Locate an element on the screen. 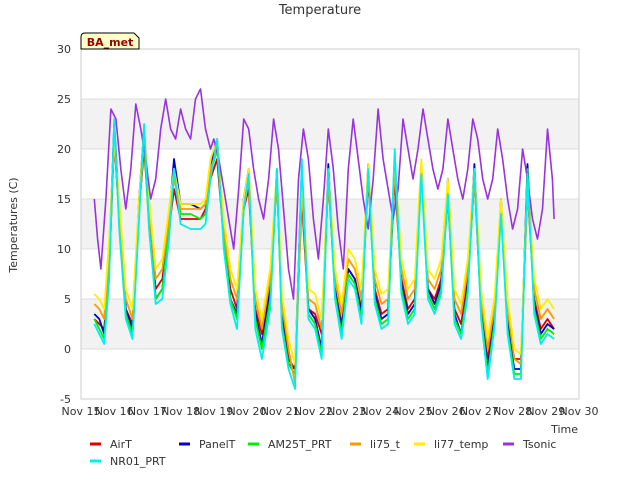  legend-item: li75_t is located at coordinates (375, 444).